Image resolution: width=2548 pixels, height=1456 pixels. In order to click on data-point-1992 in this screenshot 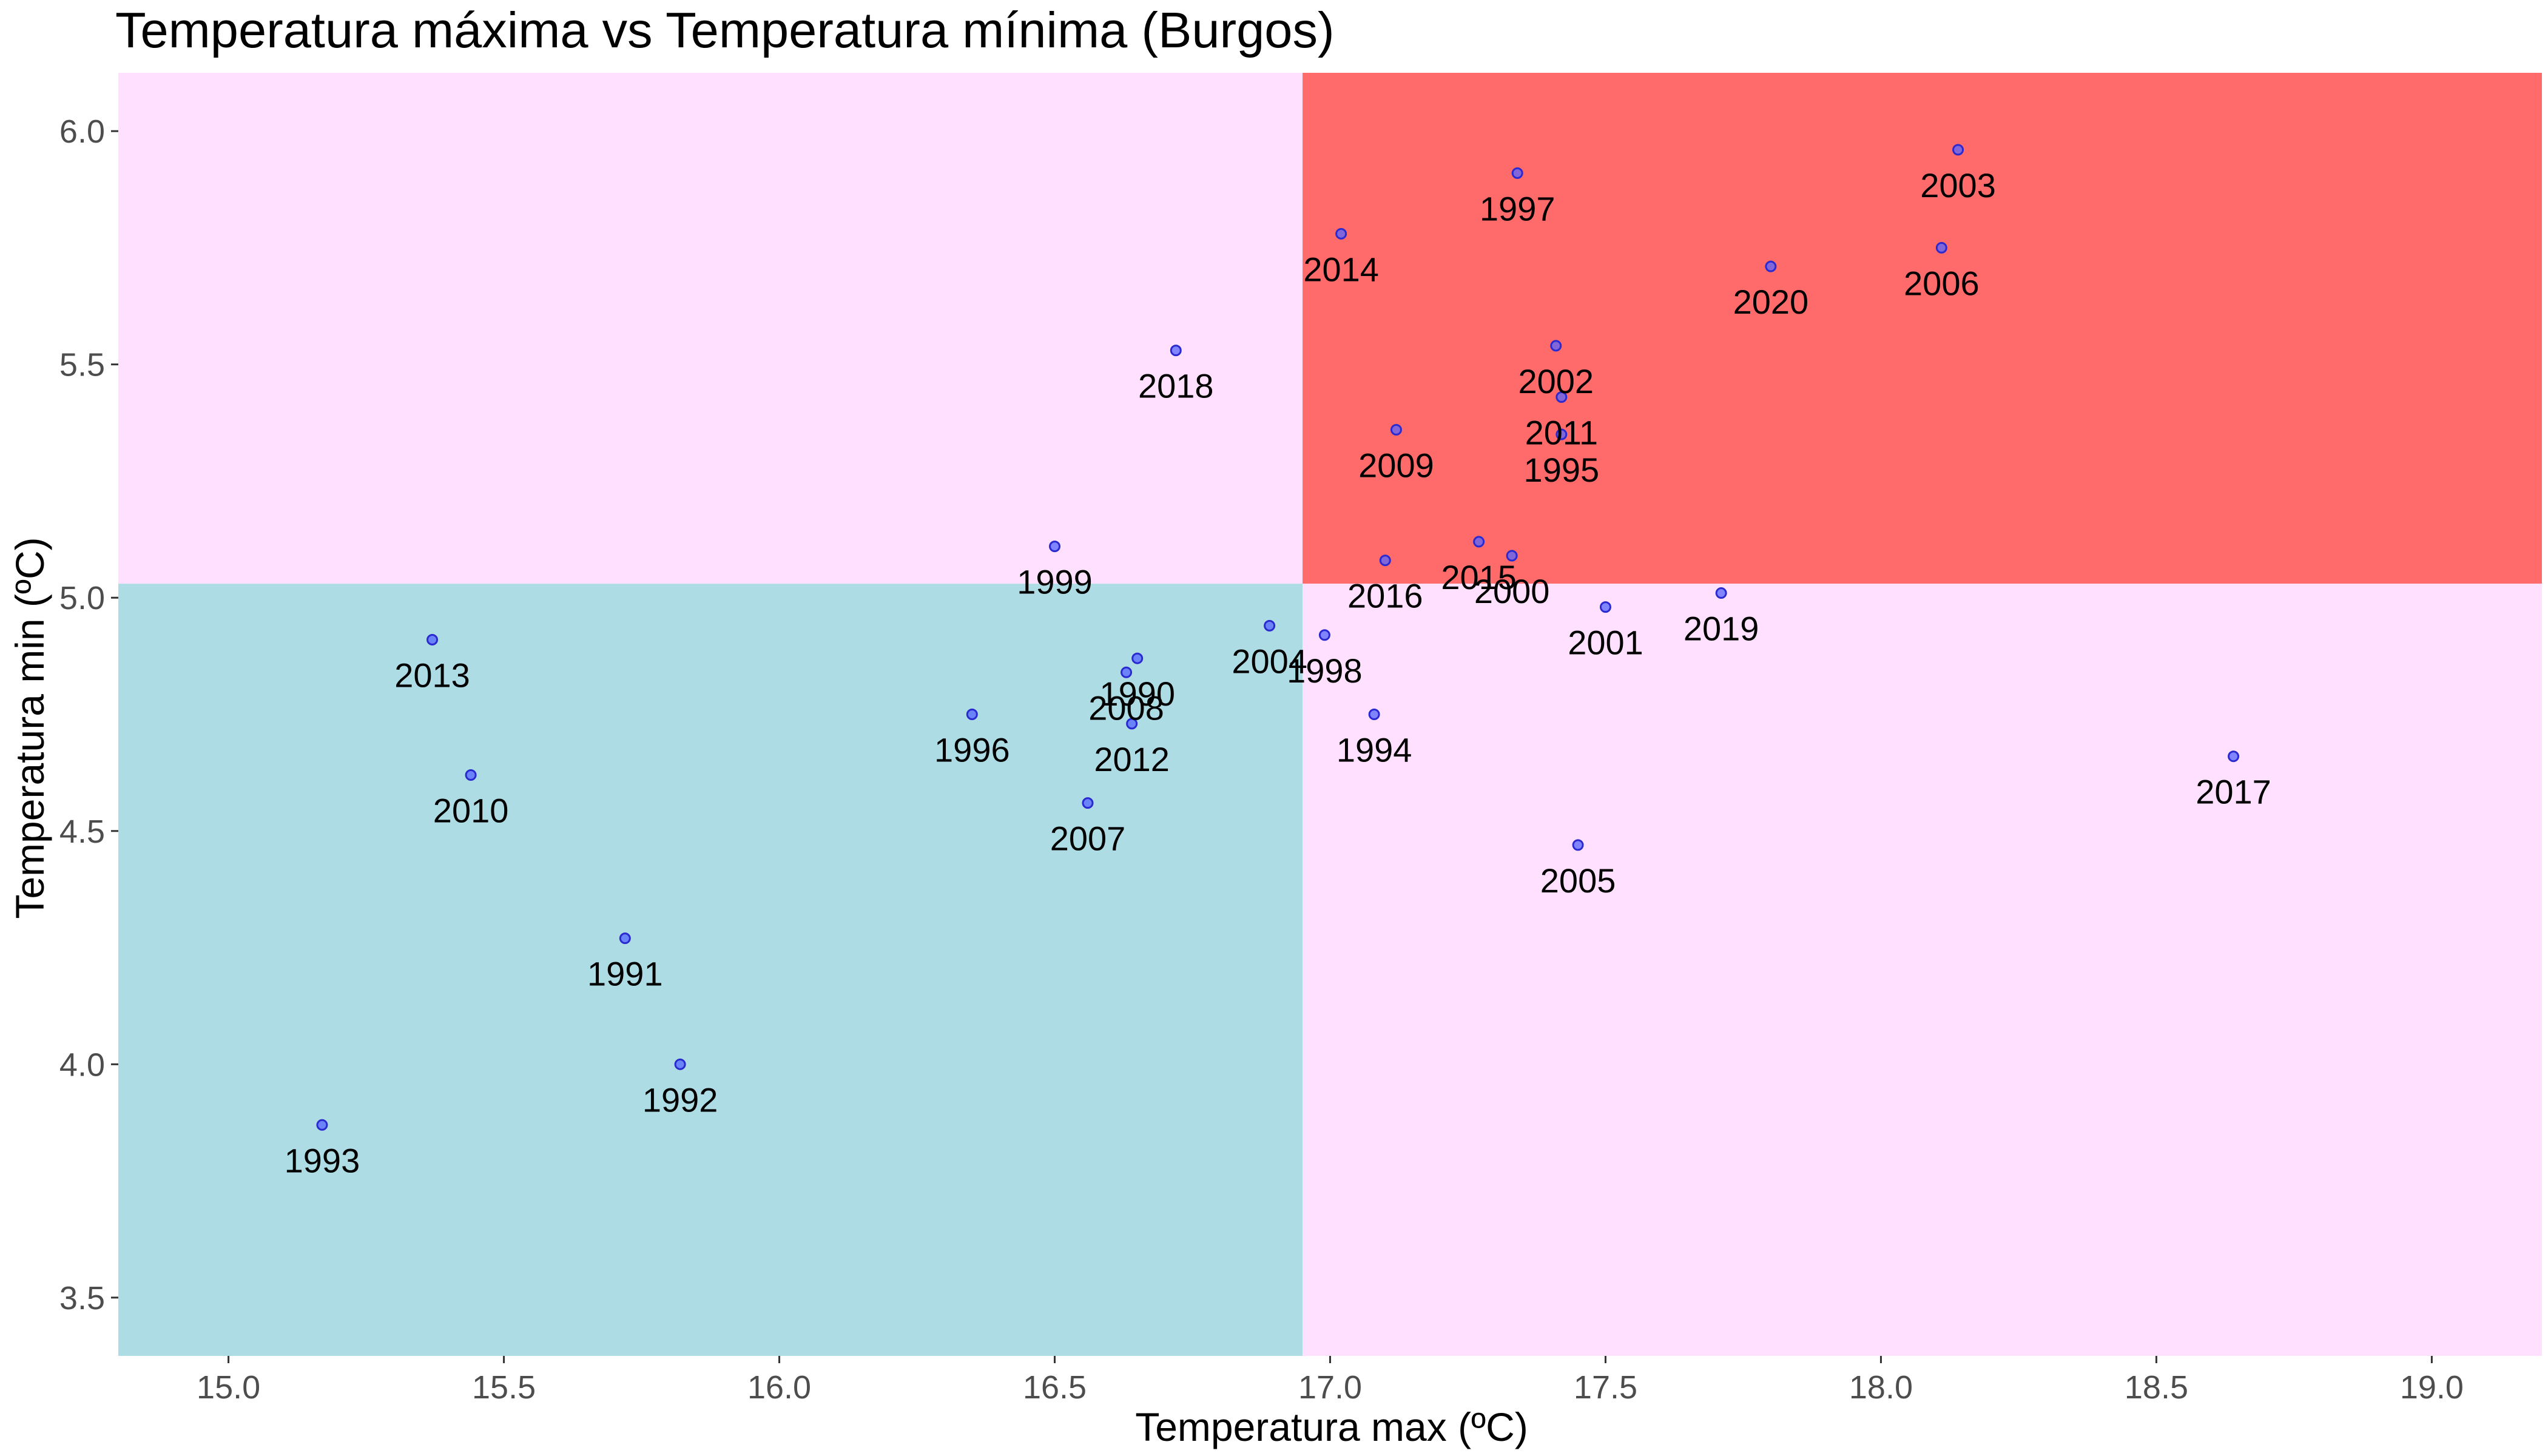, I will do `click(680, 1064)`.